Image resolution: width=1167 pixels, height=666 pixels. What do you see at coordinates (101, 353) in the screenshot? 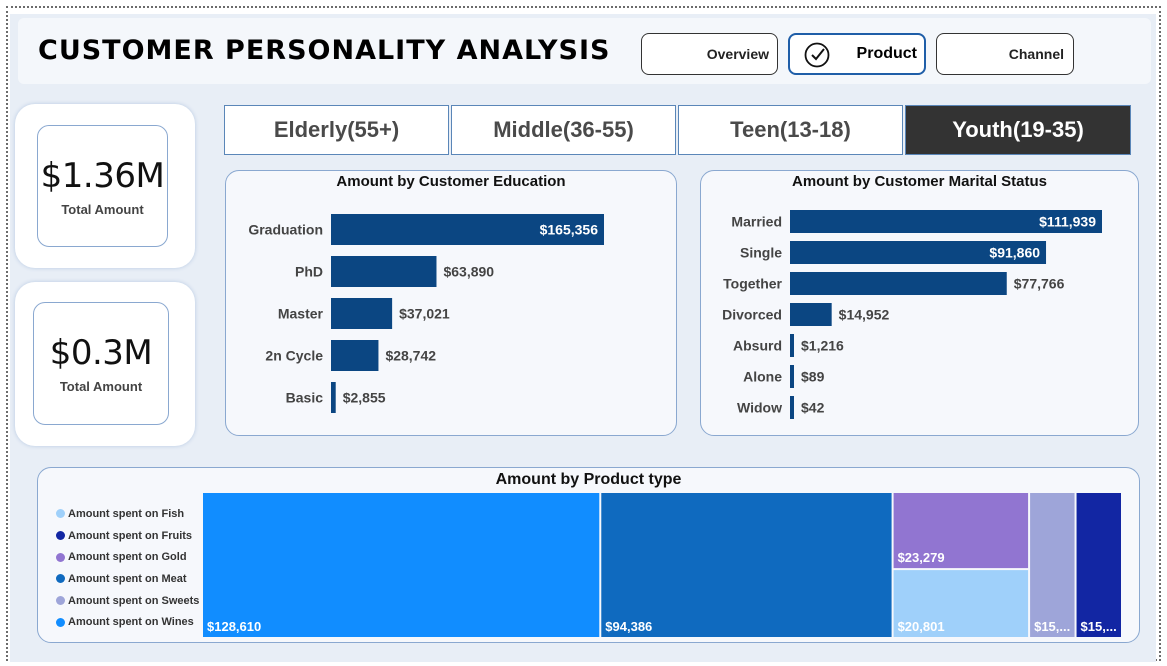
I see `kpi-value: $0.3M` at bounding box center [101, 353].